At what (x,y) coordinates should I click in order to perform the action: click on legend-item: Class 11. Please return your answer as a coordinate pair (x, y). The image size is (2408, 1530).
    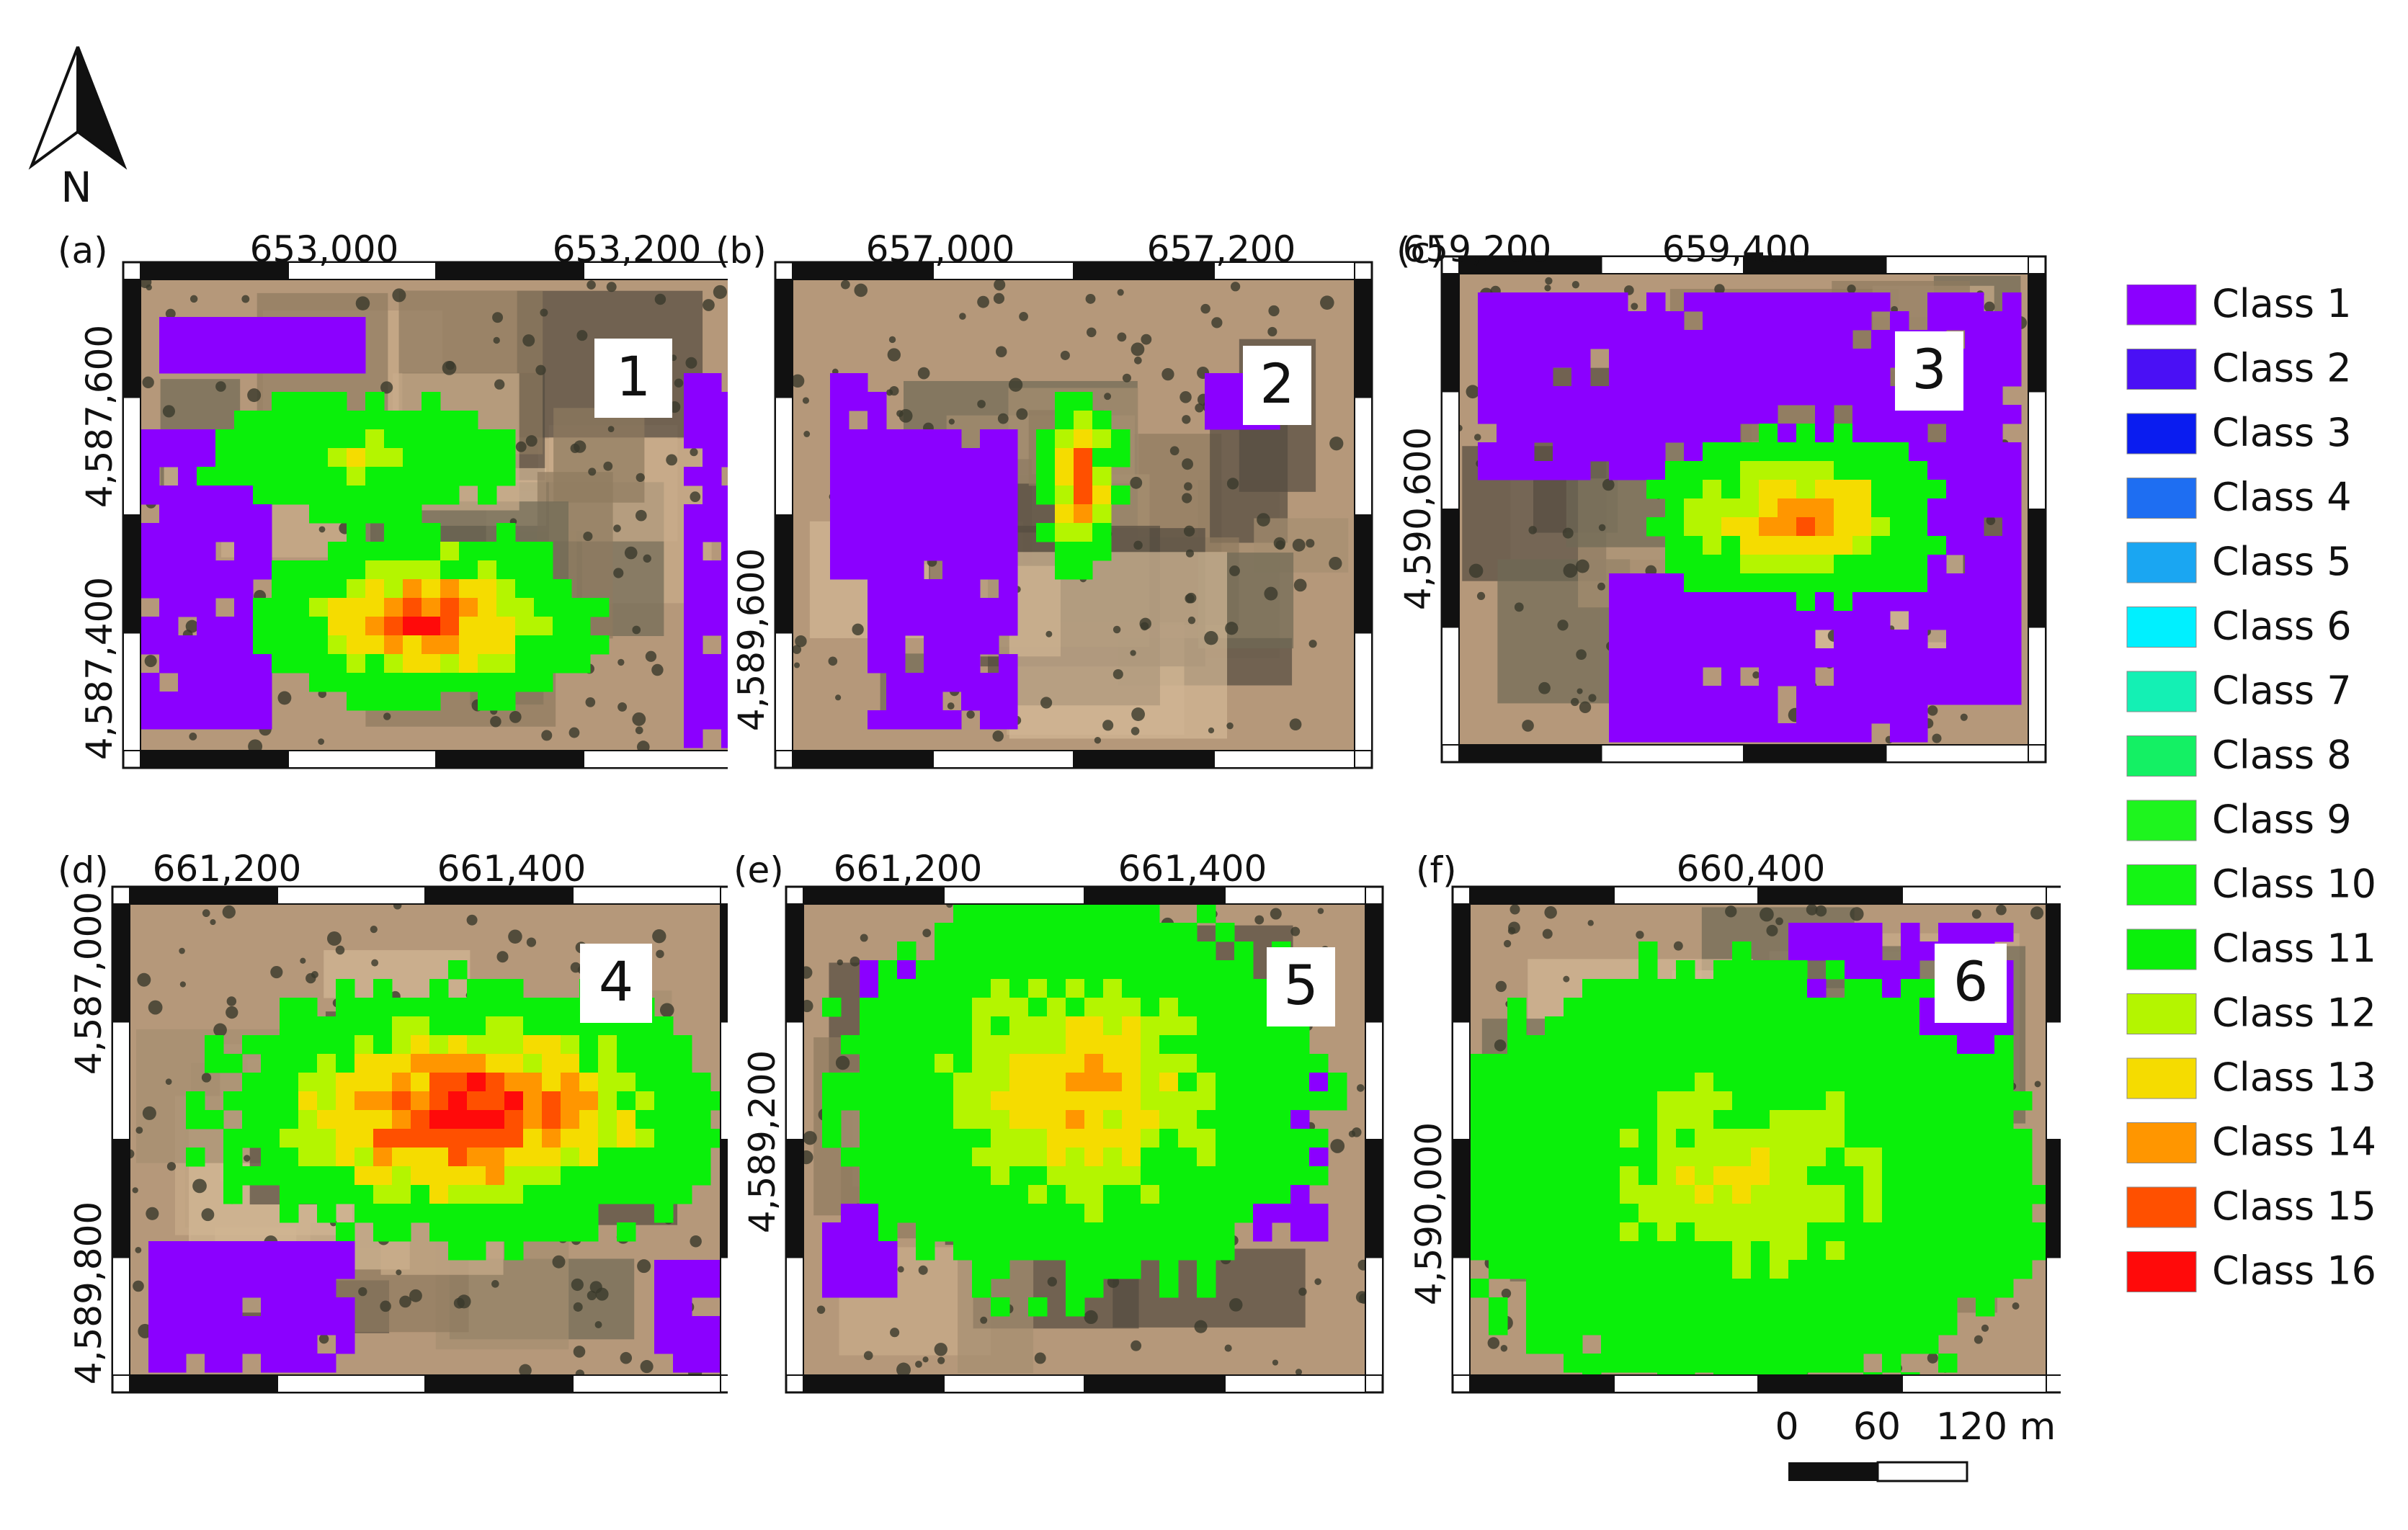
    Looking at the image, I should click on (2251, 948).